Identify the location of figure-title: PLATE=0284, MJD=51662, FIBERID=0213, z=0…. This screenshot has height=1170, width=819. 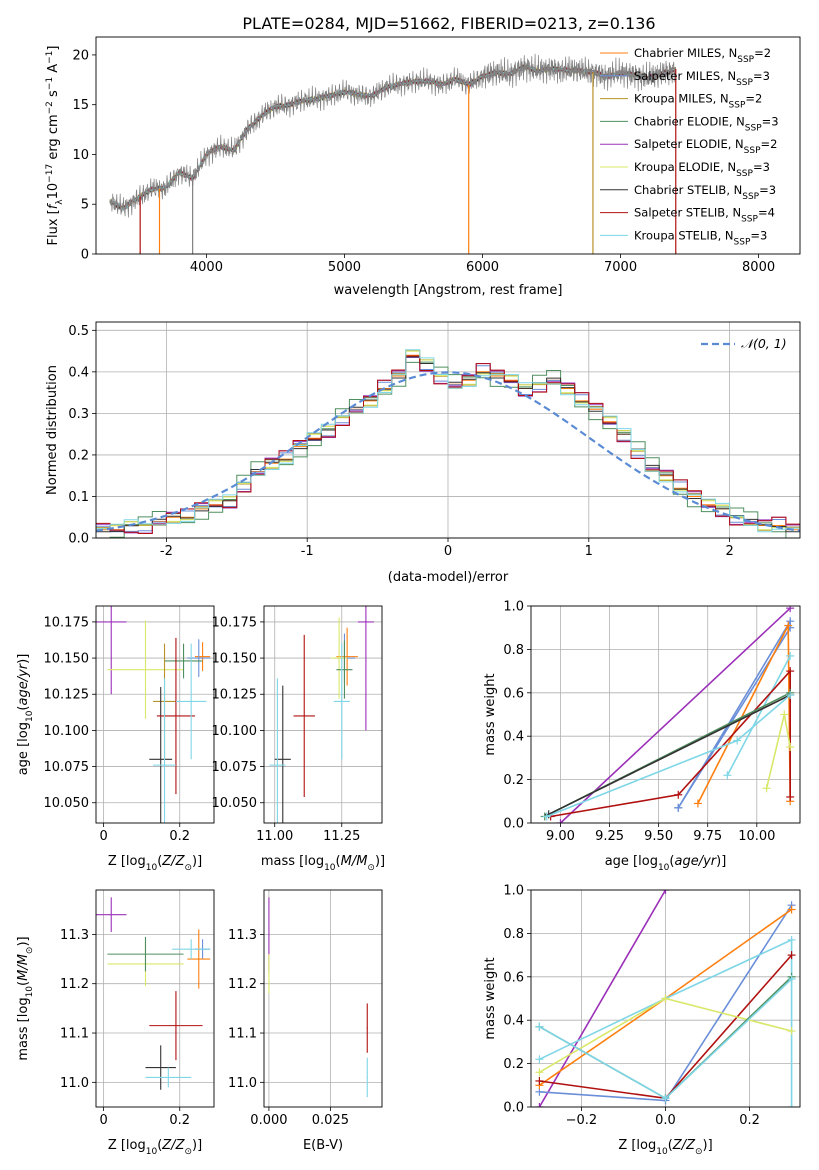
(448, 23).